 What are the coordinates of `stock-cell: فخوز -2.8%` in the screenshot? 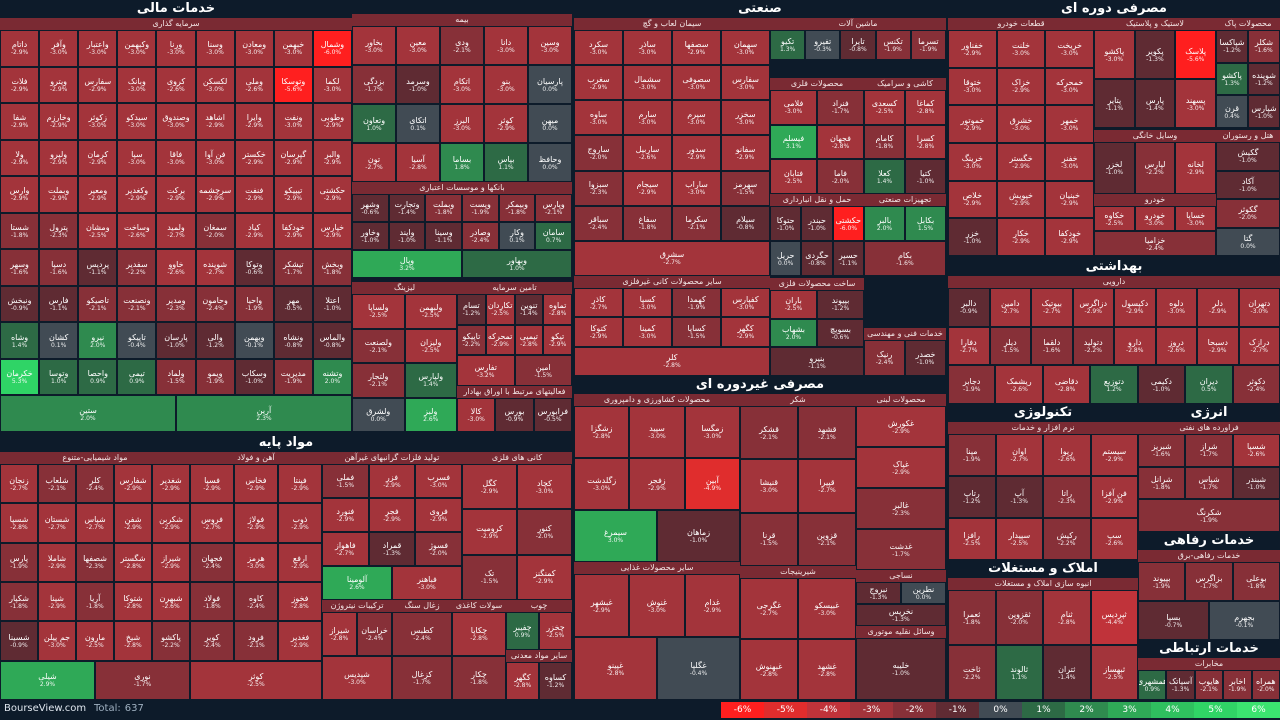 It's located at (300, 602).